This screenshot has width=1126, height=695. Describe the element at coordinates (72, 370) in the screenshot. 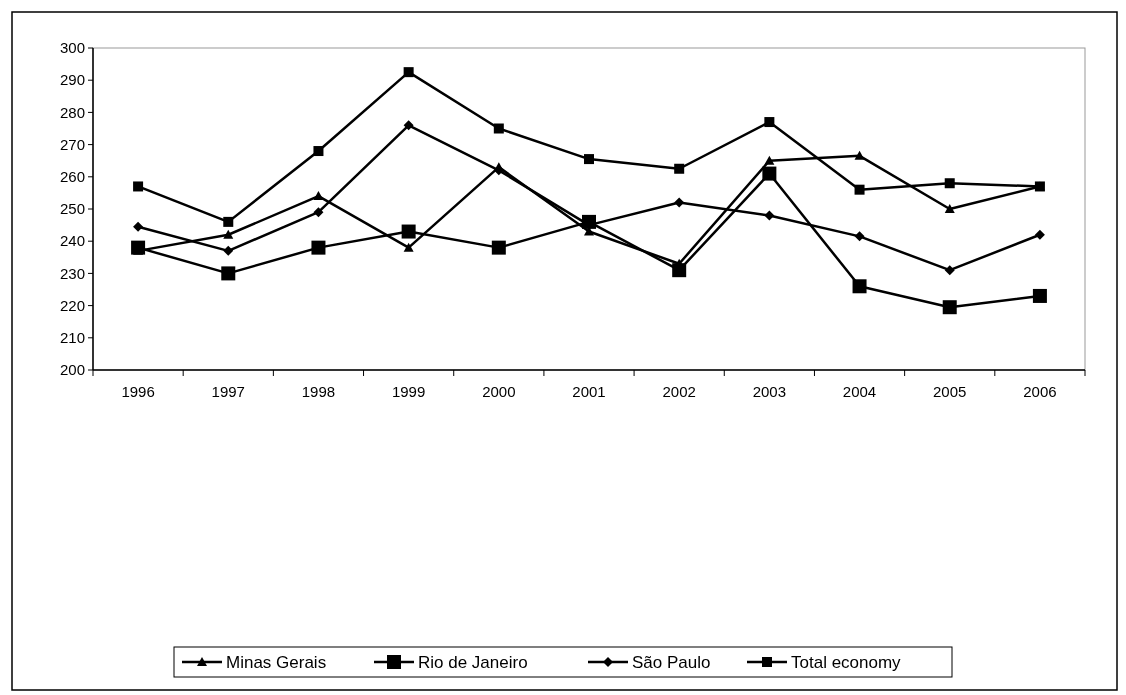

I see `y-tick-label: 200` at that location.